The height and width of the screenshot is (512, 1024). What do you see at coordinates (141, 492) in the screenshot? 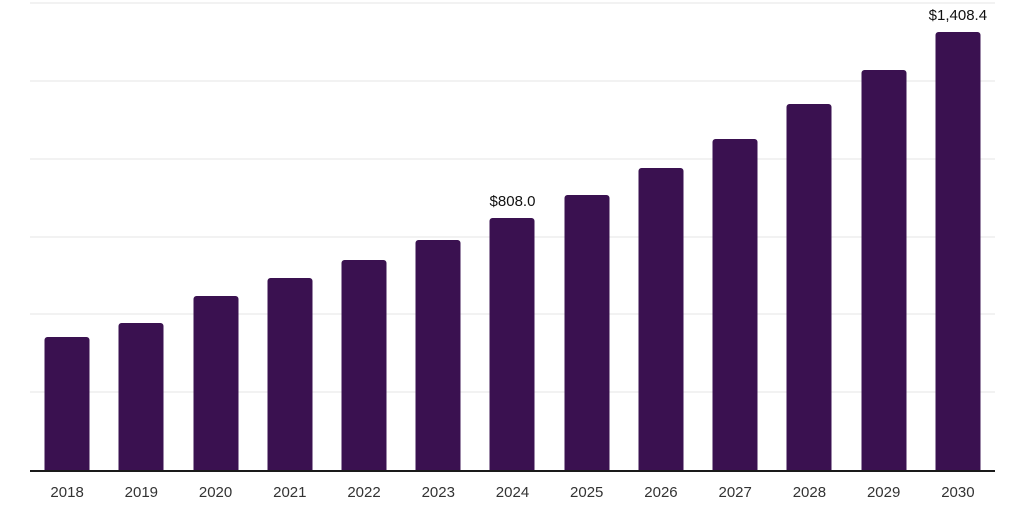
I see `x-tick-2019: 2019` at bounding box center [141, 492].